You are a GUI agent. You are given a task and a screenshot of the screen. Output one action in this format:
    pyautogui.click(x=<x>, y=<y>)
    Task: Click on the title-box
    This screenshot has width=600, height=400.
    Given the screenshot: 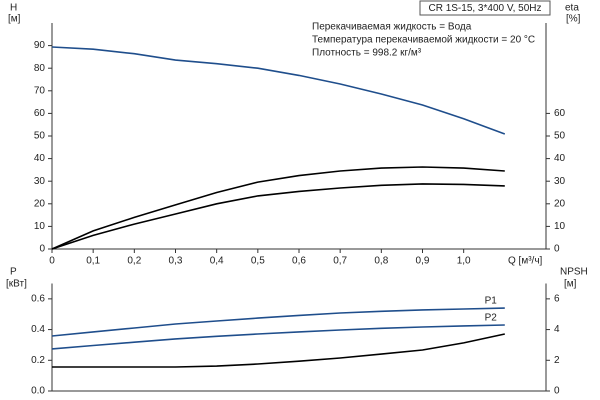 What is the action you would take?
    pyautogui.click(x=485, y=8)
    